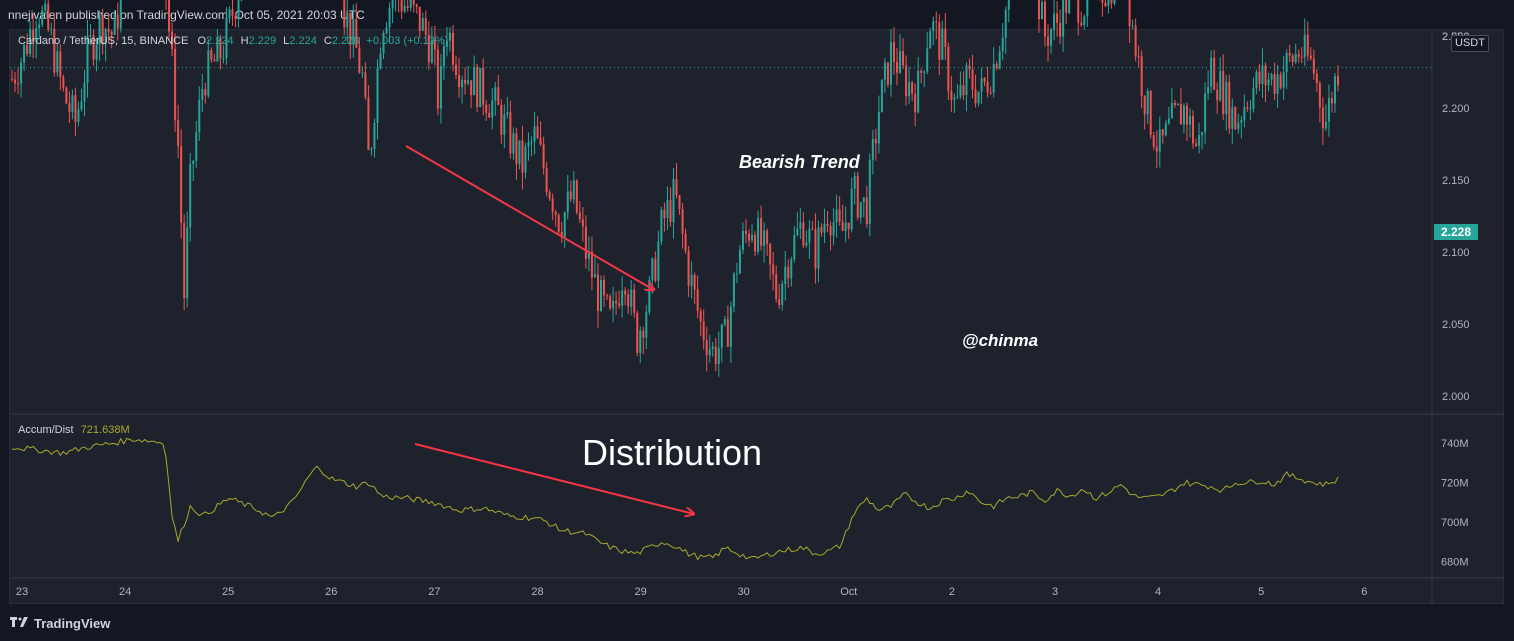 This screenshot has width=1514, height=641. What do you see at coordinates (1261, 592) in the screenshot?
I see `time-tick-label: 5` at bounding box center [1261, 592].